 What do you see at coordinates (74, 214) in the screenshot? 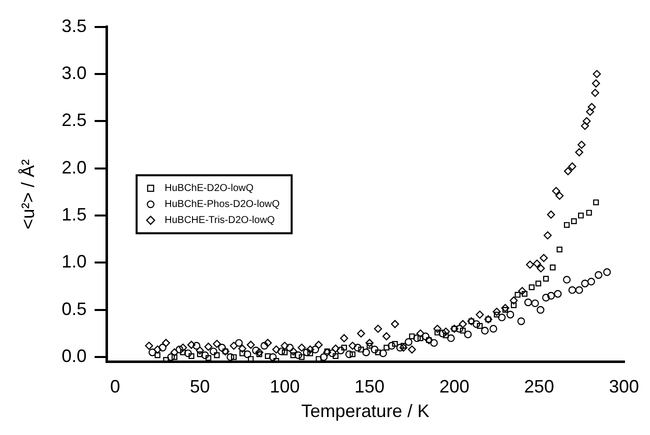
I see `y-tick-label: 1.5` at bounding box center [74, 214].